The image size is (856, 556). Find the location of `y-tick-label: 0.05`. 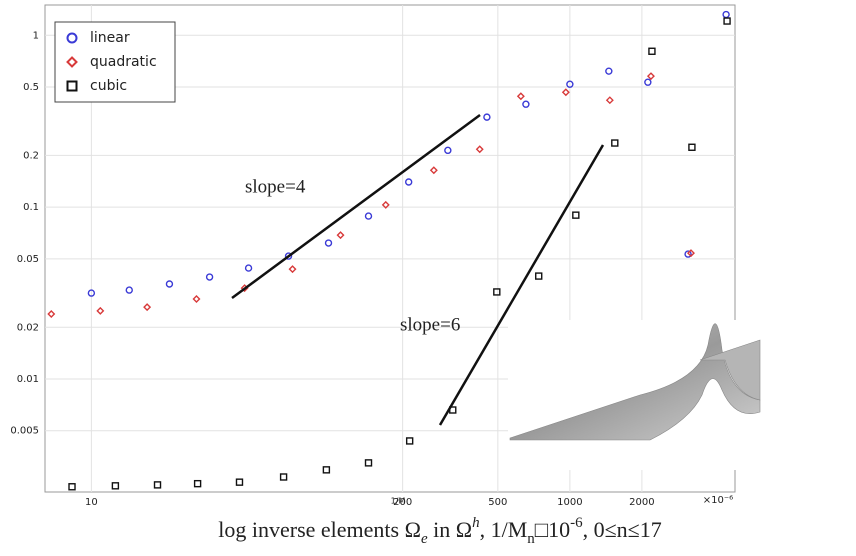

y-tick-label: 0.05 is located at coordinates (28, 259).